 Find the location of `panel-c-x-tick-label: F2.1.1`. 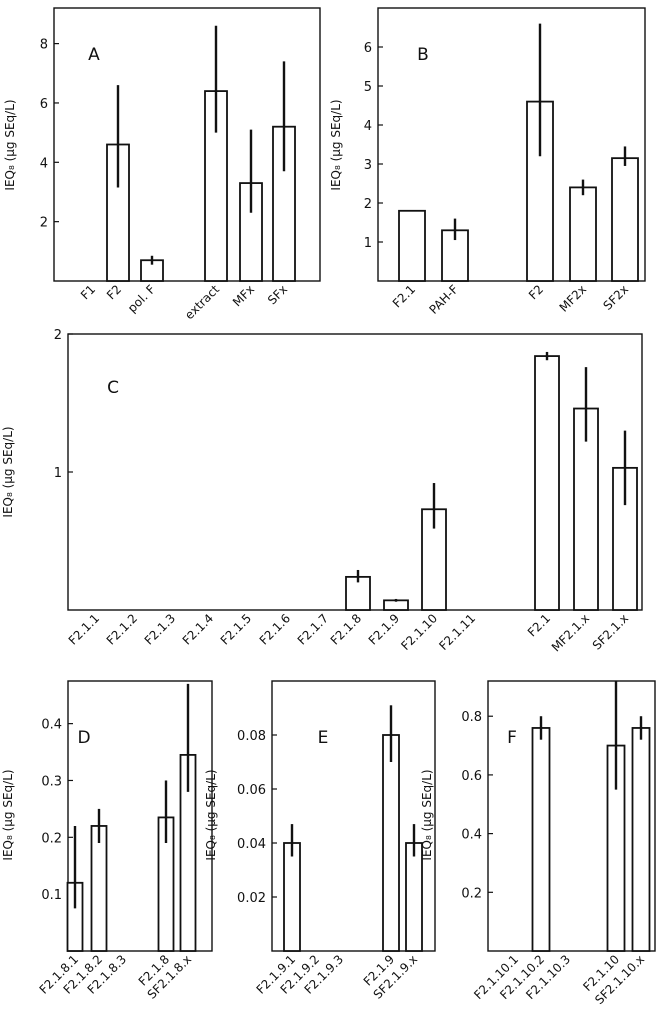

panel-c-x-tick-label: F2.1.1 is located at coordinates (84, 629).